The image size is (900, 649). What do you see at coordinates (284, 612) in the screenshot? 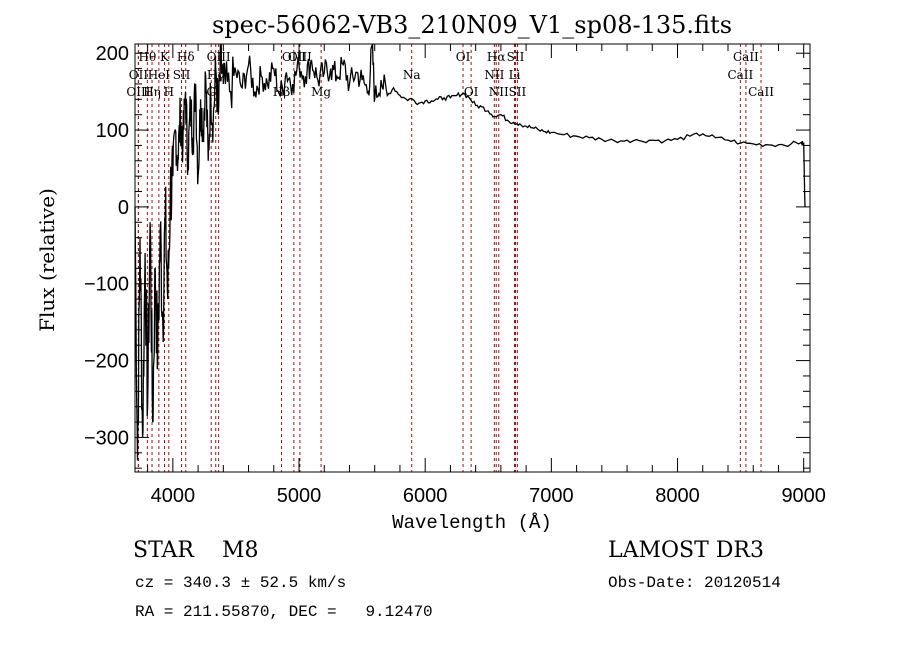
I see `coordinates: RA = 211.55870, DEC = 9.12470` at bounding box center [284, 612].